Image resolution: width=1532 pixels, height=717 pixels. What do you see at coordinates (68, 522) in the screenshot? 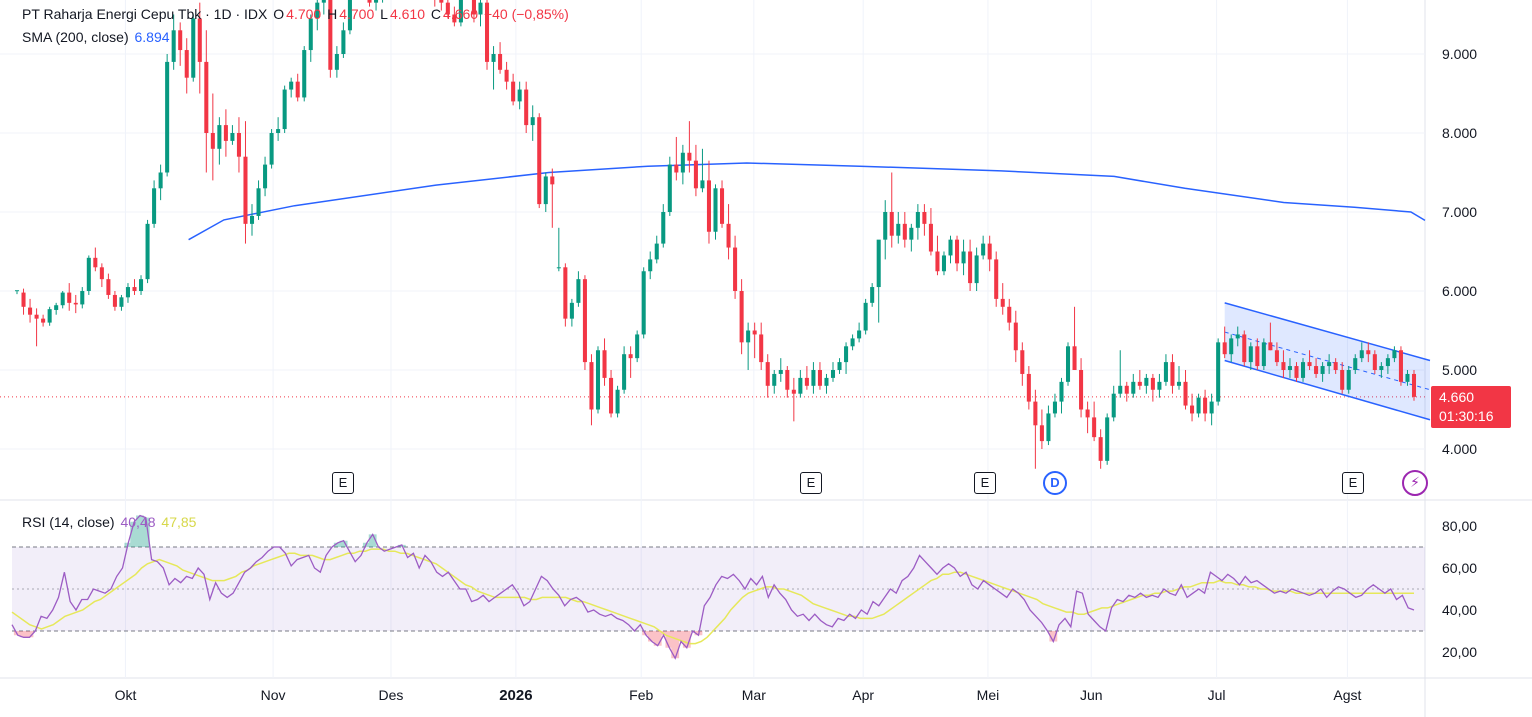
I see `rsi-label: RSI (14, close)` at bounding box center [68, 522].